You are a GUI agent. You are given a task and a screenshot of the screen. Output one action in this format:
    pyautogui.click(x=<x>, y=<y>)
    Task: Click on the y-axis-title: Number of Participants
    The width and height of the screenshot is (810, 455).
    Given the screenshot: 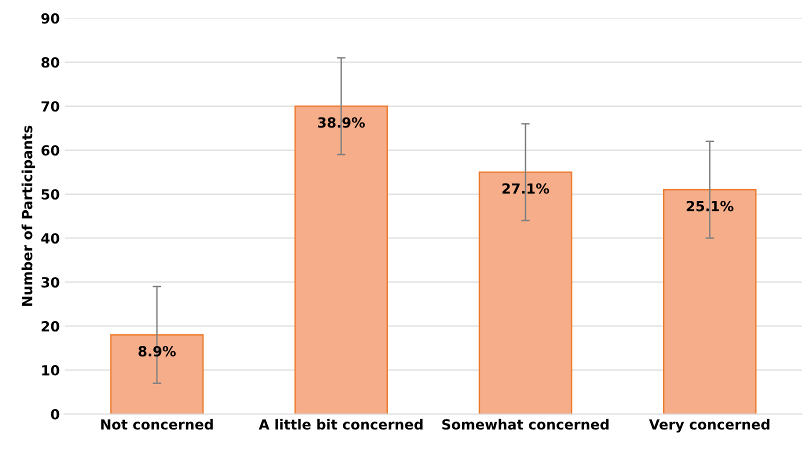 What is the action you would take?
    pyautogui.click(x=29, y=216)
    